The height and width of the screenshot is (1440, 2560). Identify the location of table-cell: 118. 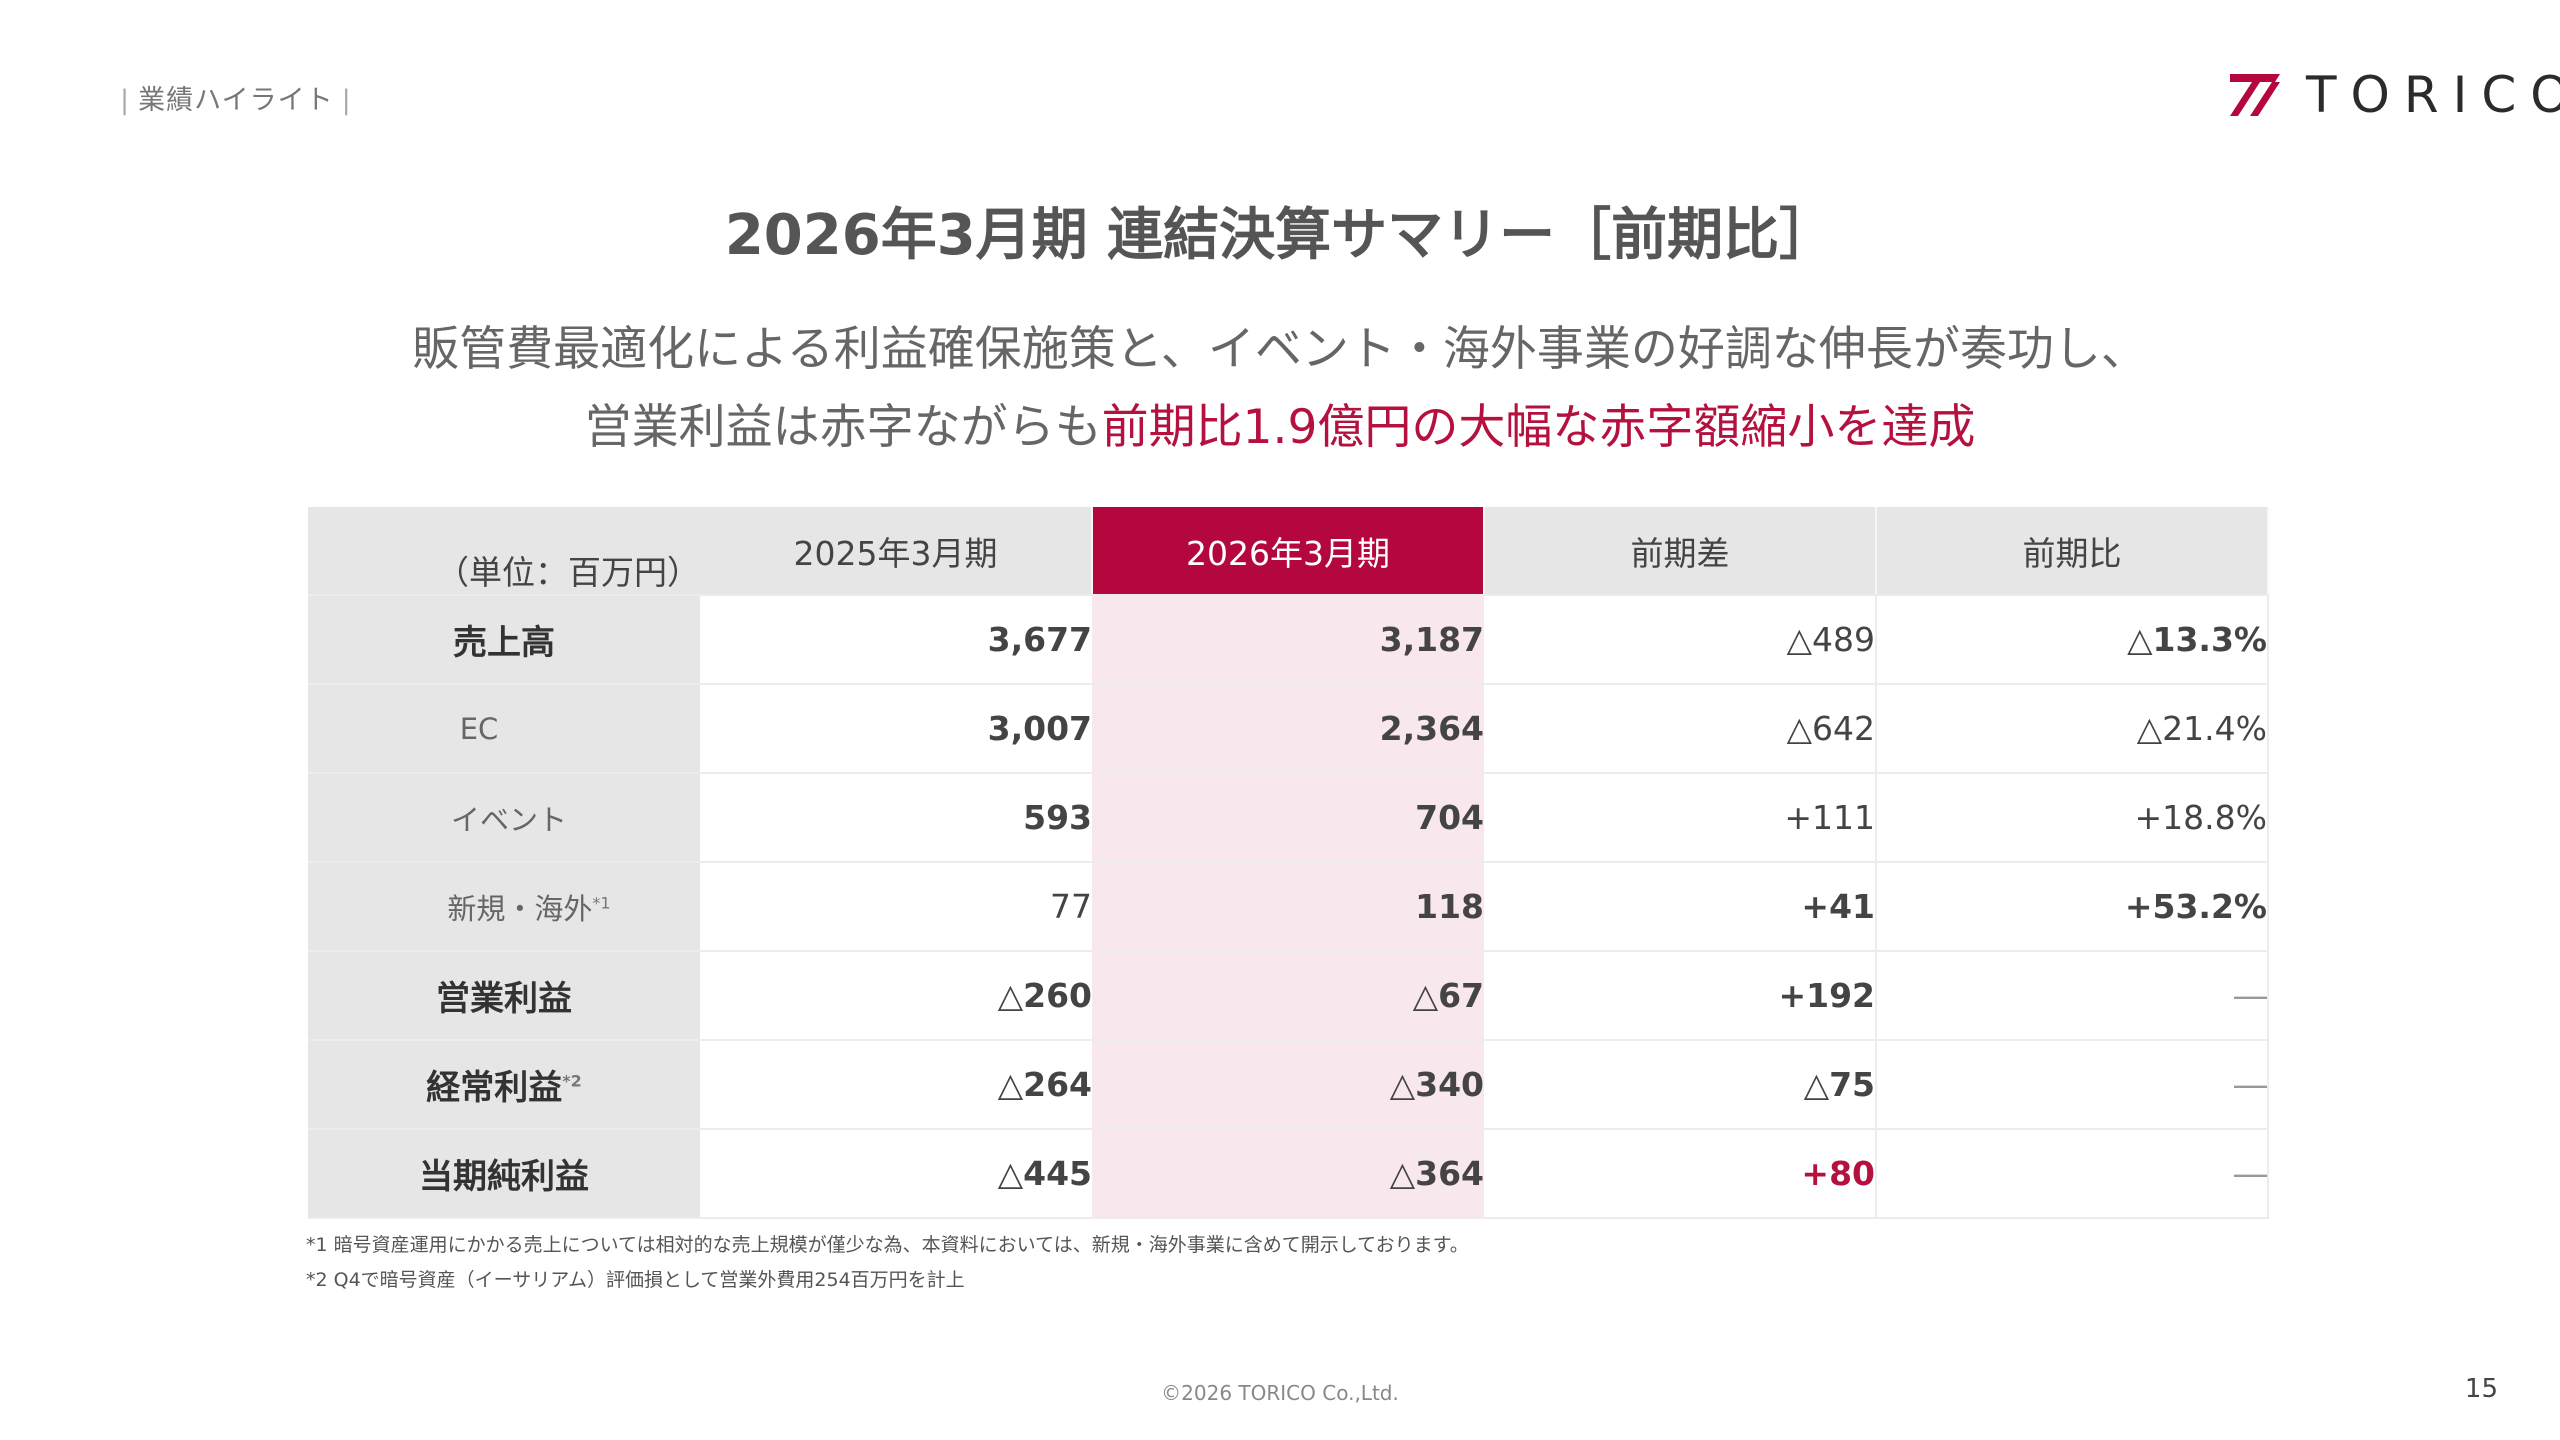
(1288, 907).